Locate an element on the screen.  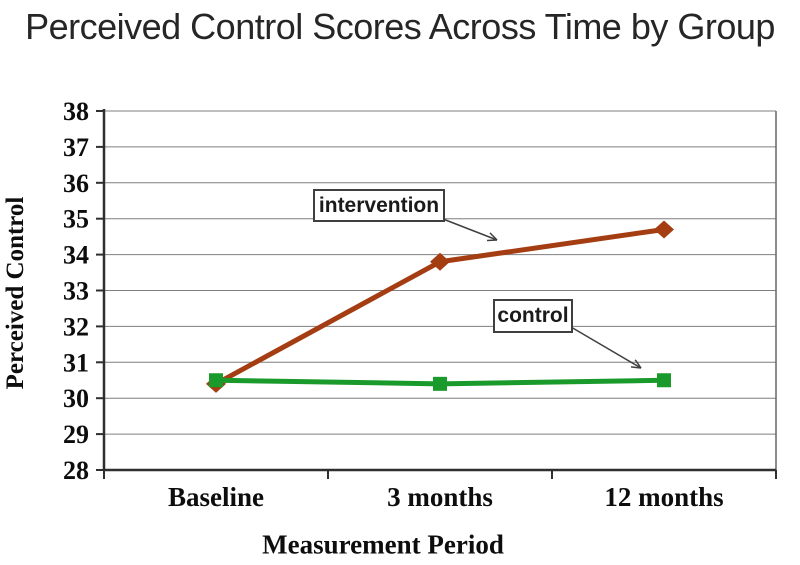
annotation-intervention-label: intervention is located at coordinates (379, 205).